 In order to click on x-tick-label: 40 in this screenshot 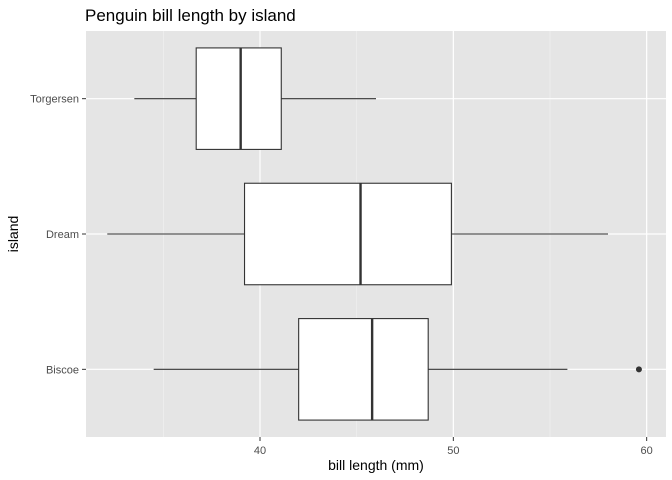, I will do `click(260, 451)`.